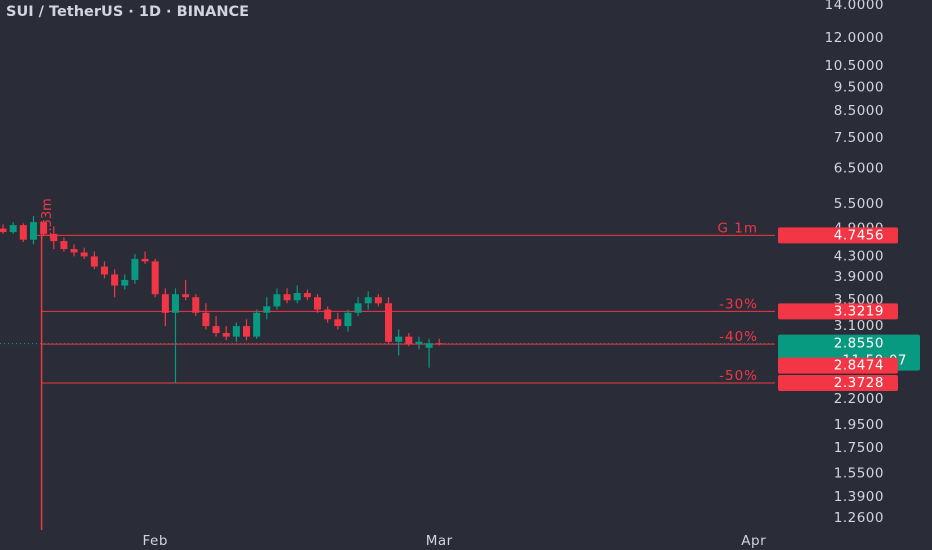 This screenshot has width=932, height=550. Describe the element at coordinates (854, 38) in the screenshot. I see `y-tick-label: 12.0000` at that location.